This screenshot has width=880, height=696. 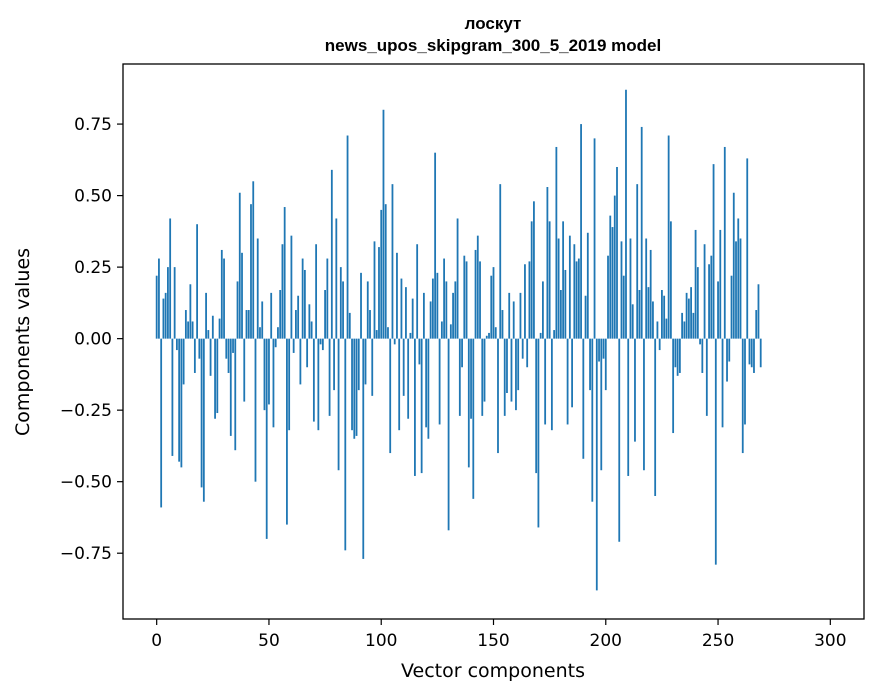 What do you see at coordinates (493, 23) in the screenshot?
I see `chart-title-line1: лоскут` at bounding box center [493, 23].